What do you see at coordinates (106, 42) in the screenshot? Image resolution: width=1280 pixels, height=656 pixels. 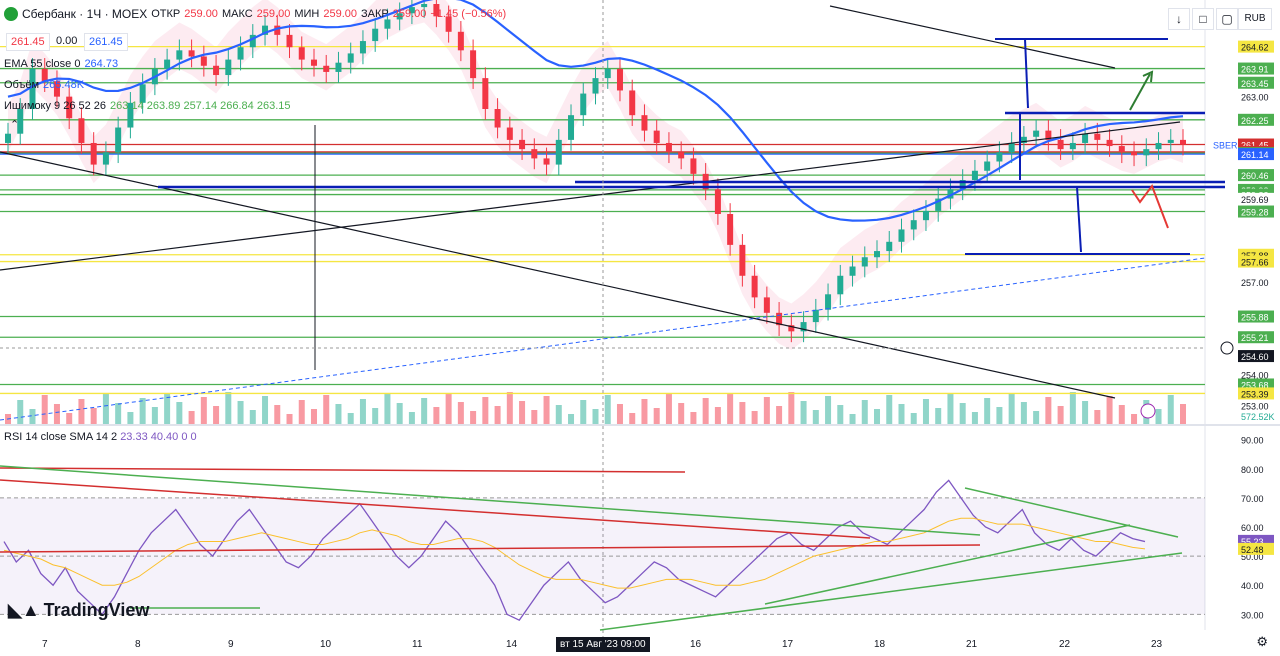 I see `buy-price: 261.45` at bounding box center [106, 42].